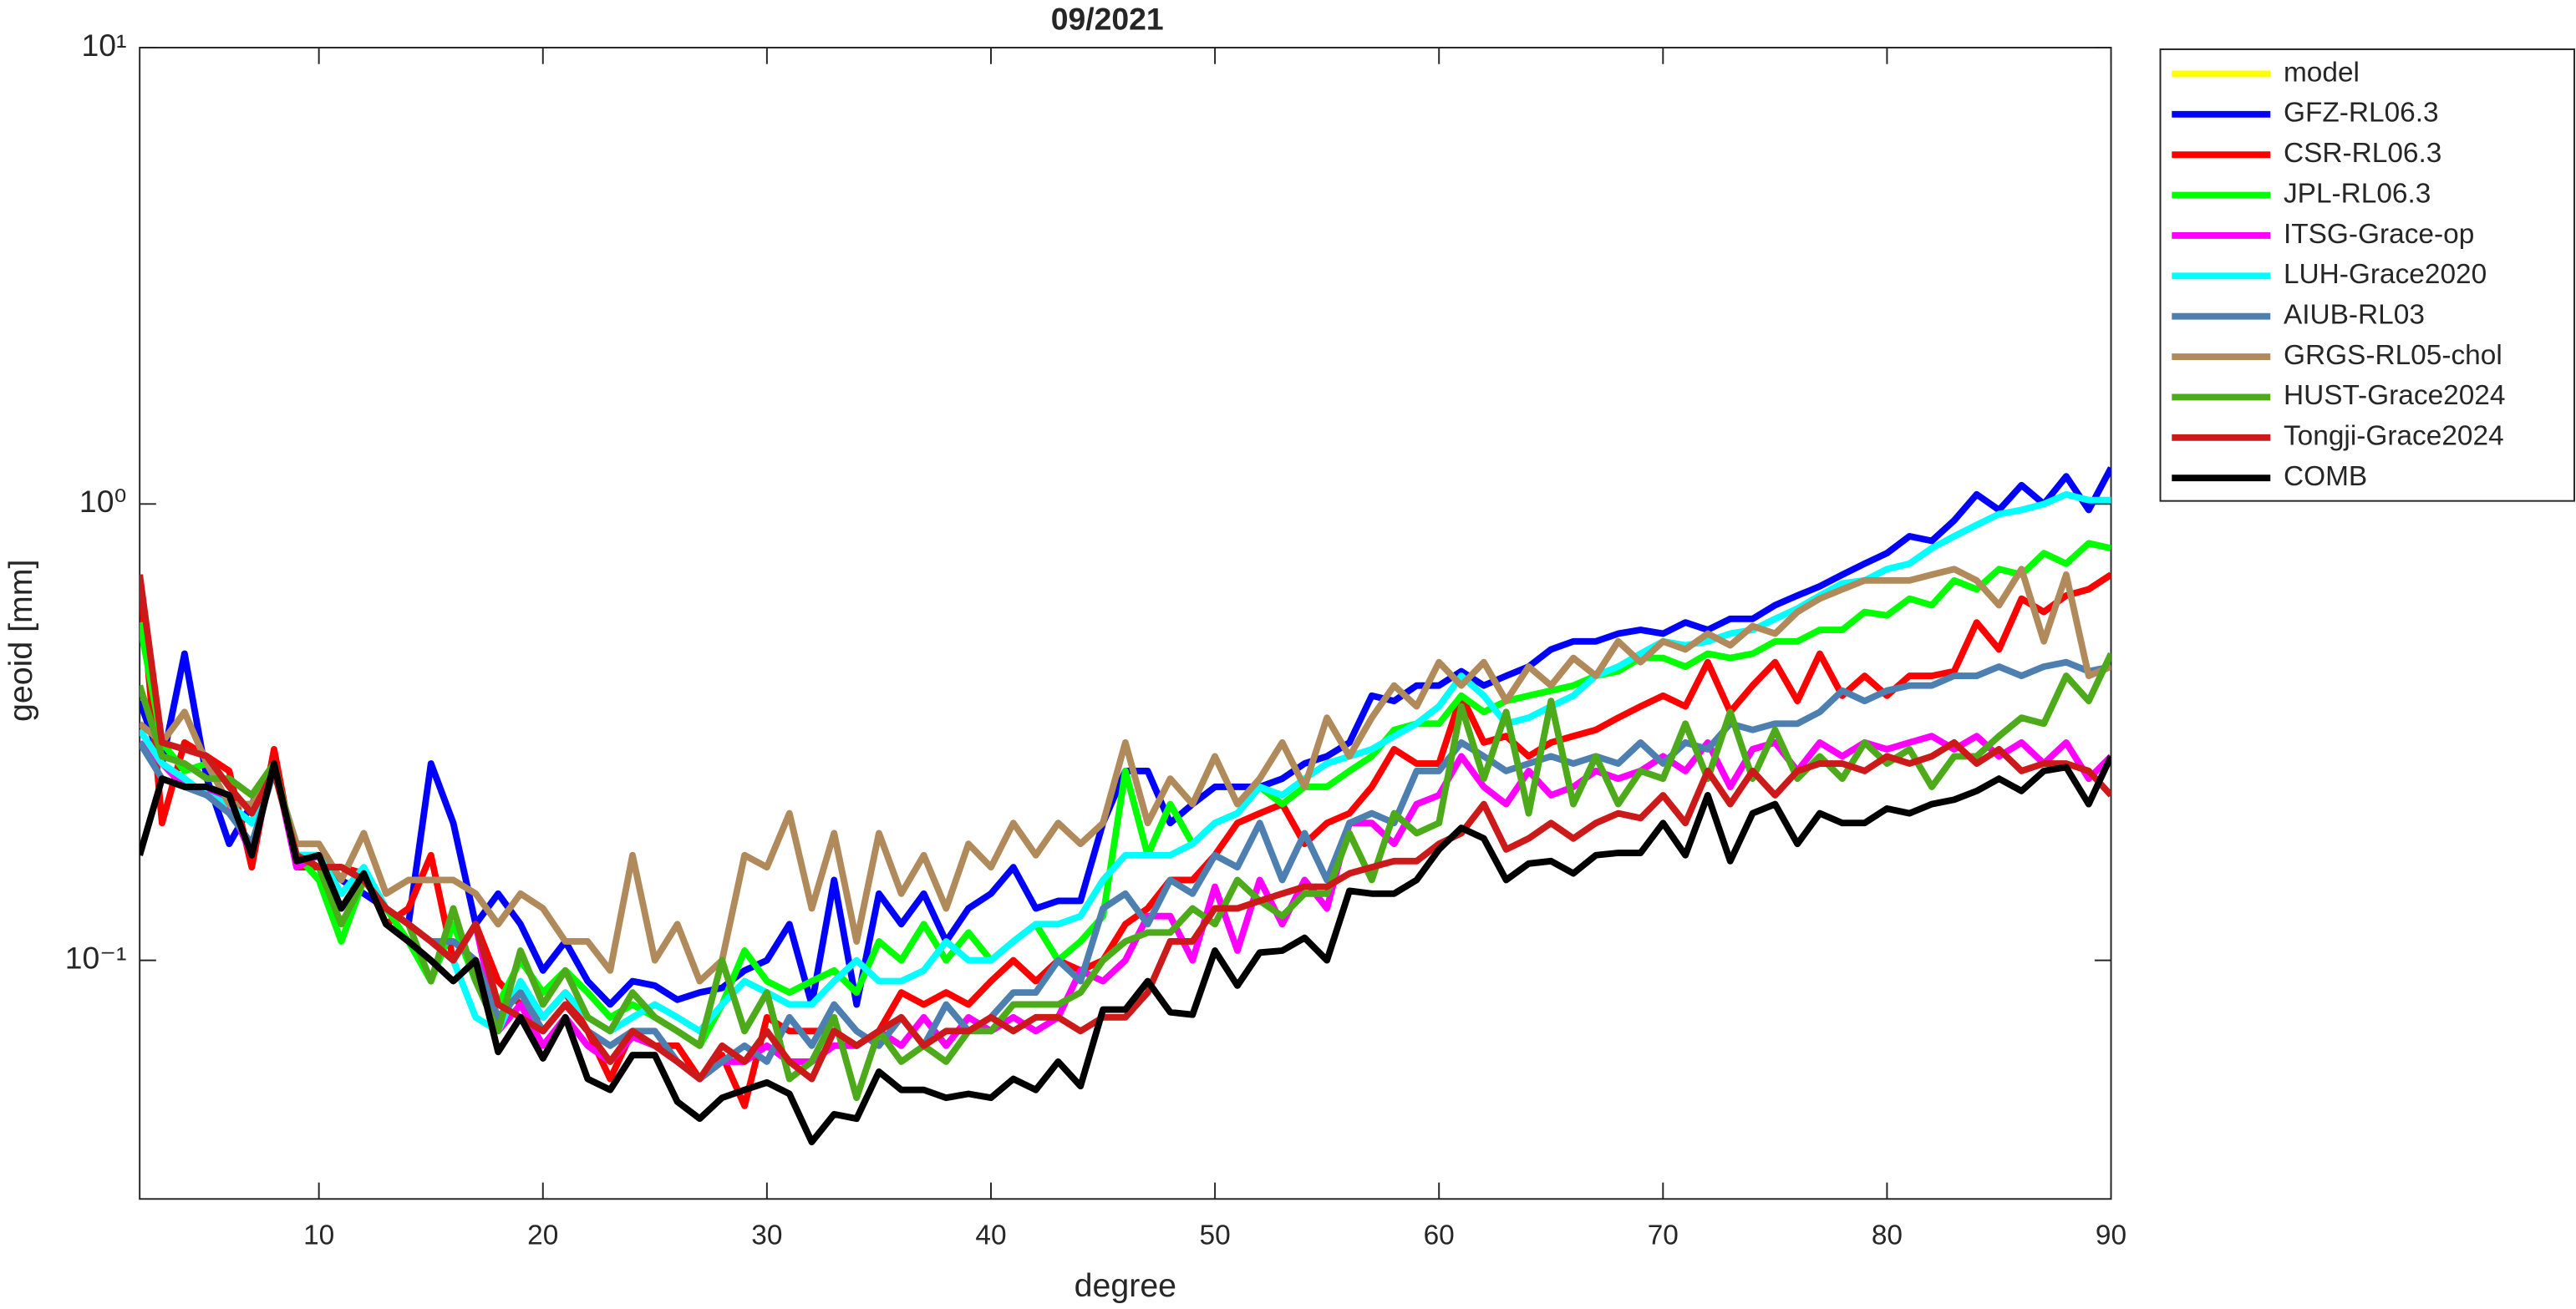 This screenshot has width=2576, height=1309. What do you see at coordinates (2357, 193) in the screenshot?
I see `legend-label: JPL-RL06.3` at bounding box center [2357, 193].